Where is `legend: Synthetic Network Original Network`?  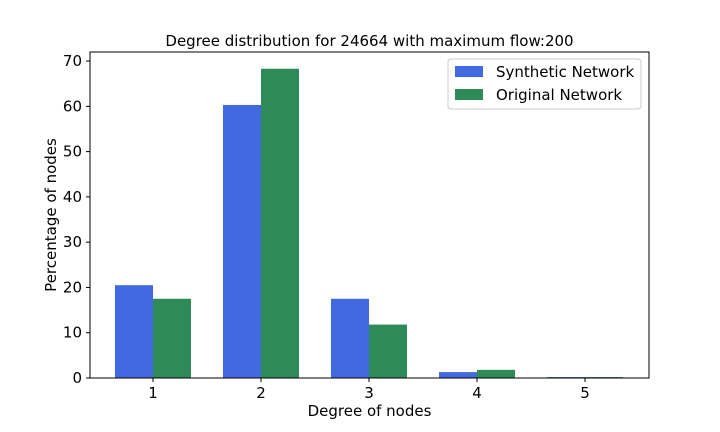
legend: Synthetic Network Original Network is located at coordinates (544, 84).